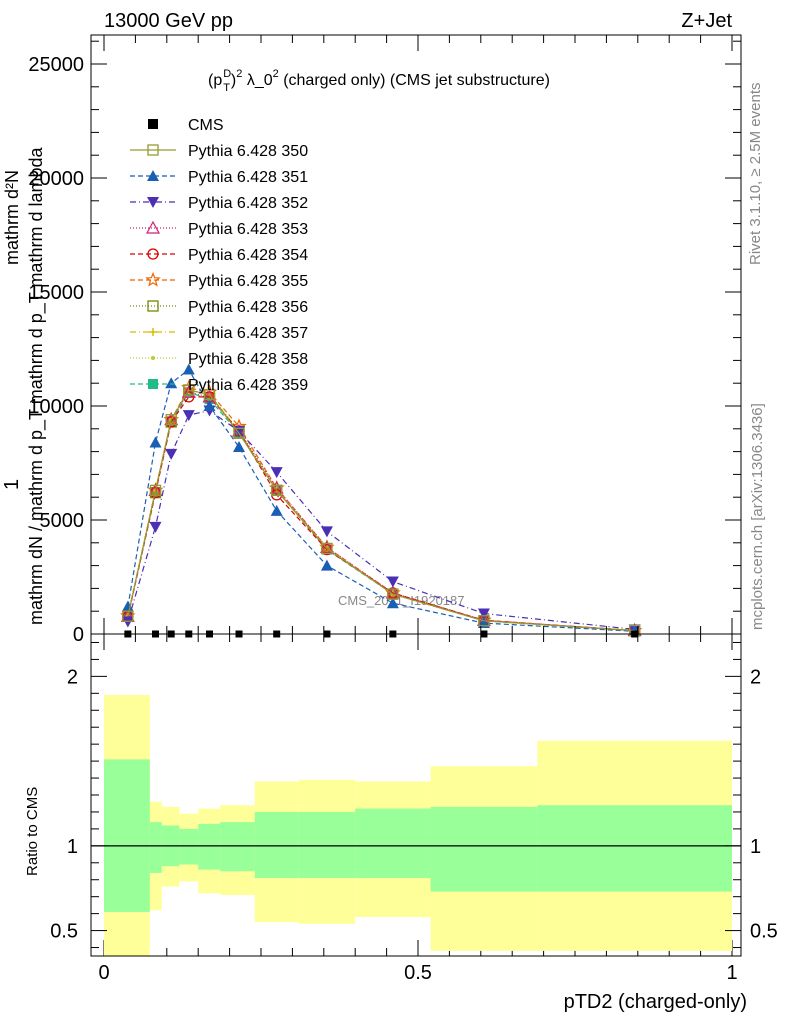 Image resolution: width=786 pixels, height=1024 pixels. Describe the element at coordinates (418, 973) in the screenshot. I see `x-tick-label: 0.5` at that location.